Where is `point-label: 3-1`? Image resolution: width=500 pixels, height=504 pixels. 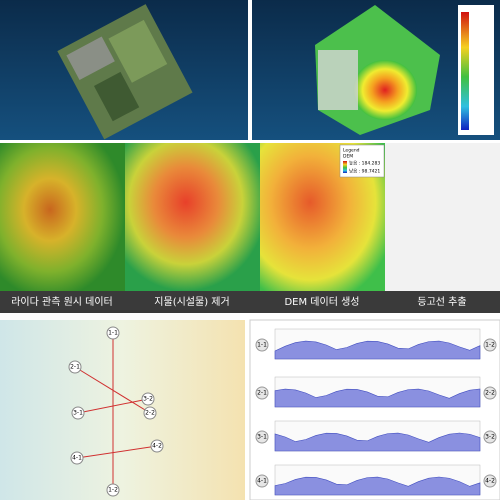 point-label: 3-1 is located at coordinates (78, 413).